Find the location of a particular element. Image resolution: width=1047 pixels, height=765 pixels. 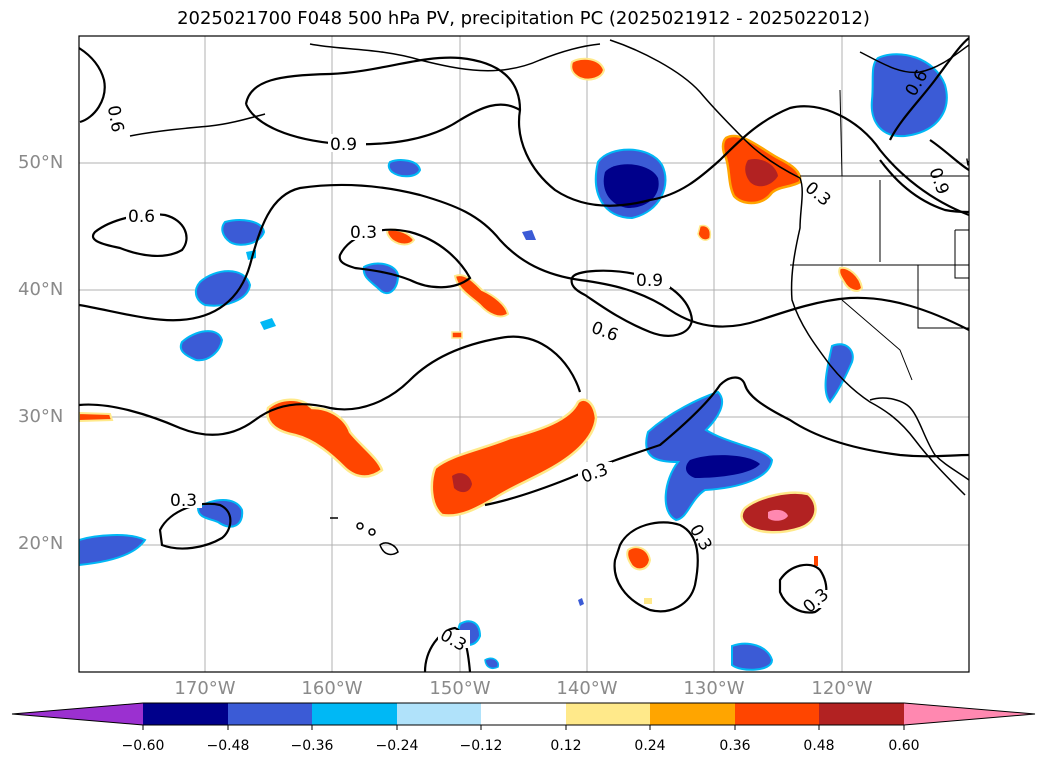

contour-12-northeast is located at coordinates (949, 155).